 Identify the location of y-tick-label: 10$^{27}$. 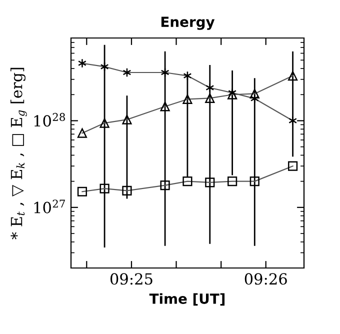
(49, 207).